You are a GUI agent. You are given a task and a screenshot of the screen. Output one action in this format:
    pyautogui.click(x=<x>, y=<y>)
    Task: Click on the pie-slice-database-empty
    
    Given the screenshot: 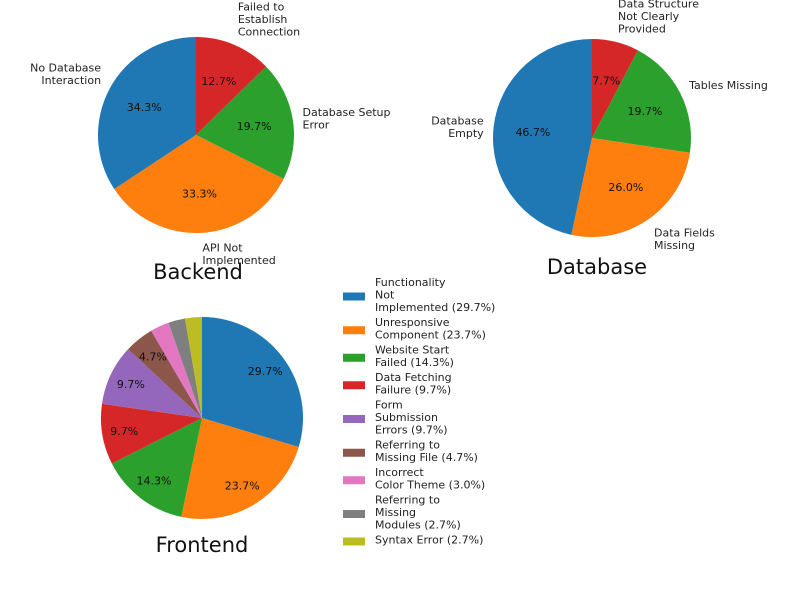 What is the action you would take?
    pyautogui.click(x=542, y=137)
    